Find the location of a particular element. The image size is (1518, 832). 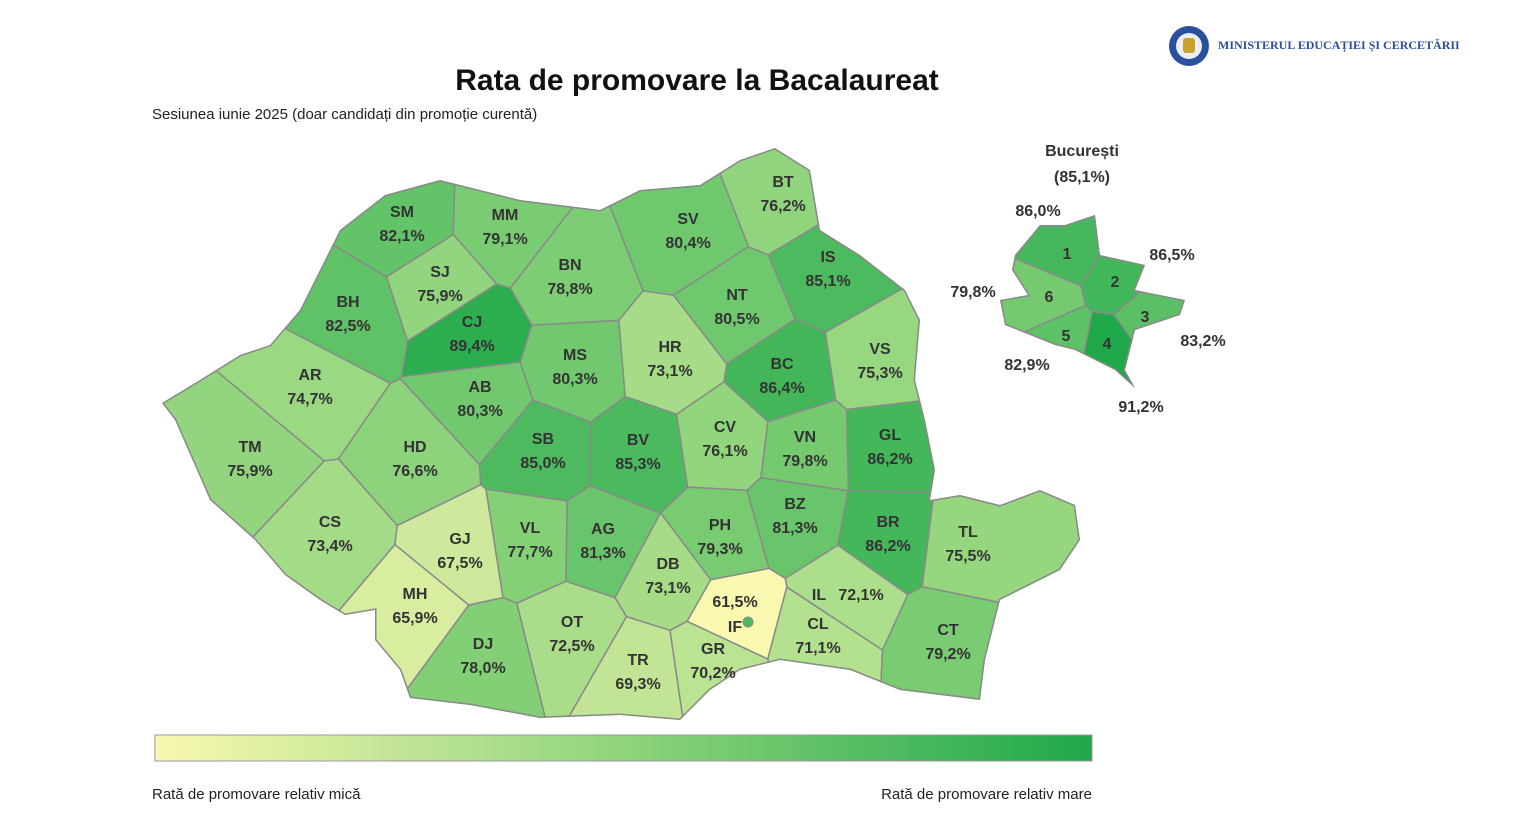

county-value: 75,5% is located at coordinates (967, 556).